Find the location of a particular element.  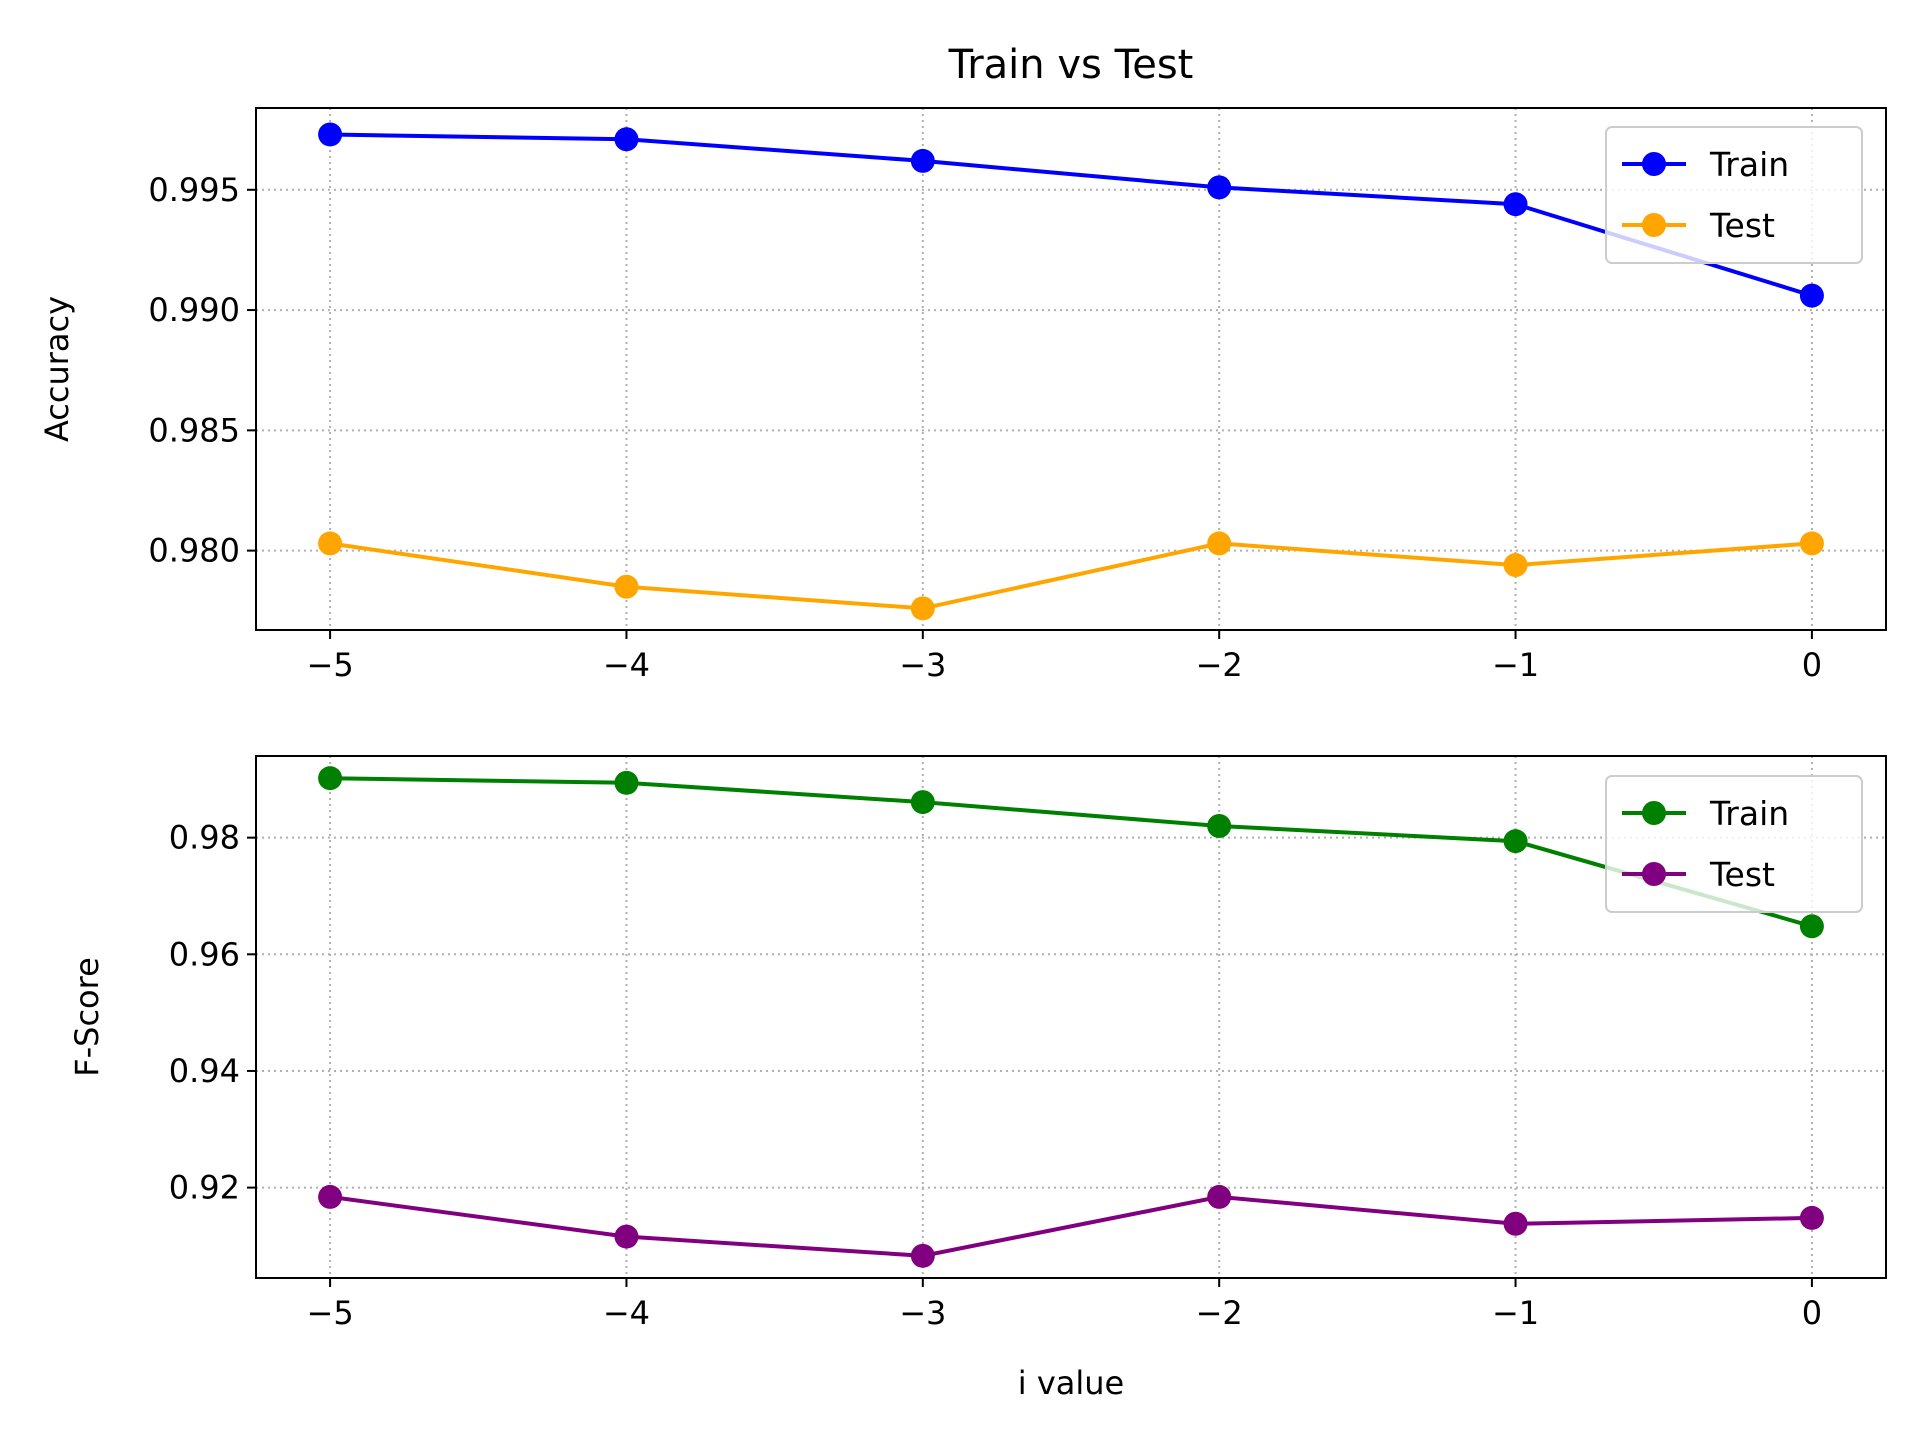

fscore-x-tick-label: −3 is located at coordinates (922, 1313).